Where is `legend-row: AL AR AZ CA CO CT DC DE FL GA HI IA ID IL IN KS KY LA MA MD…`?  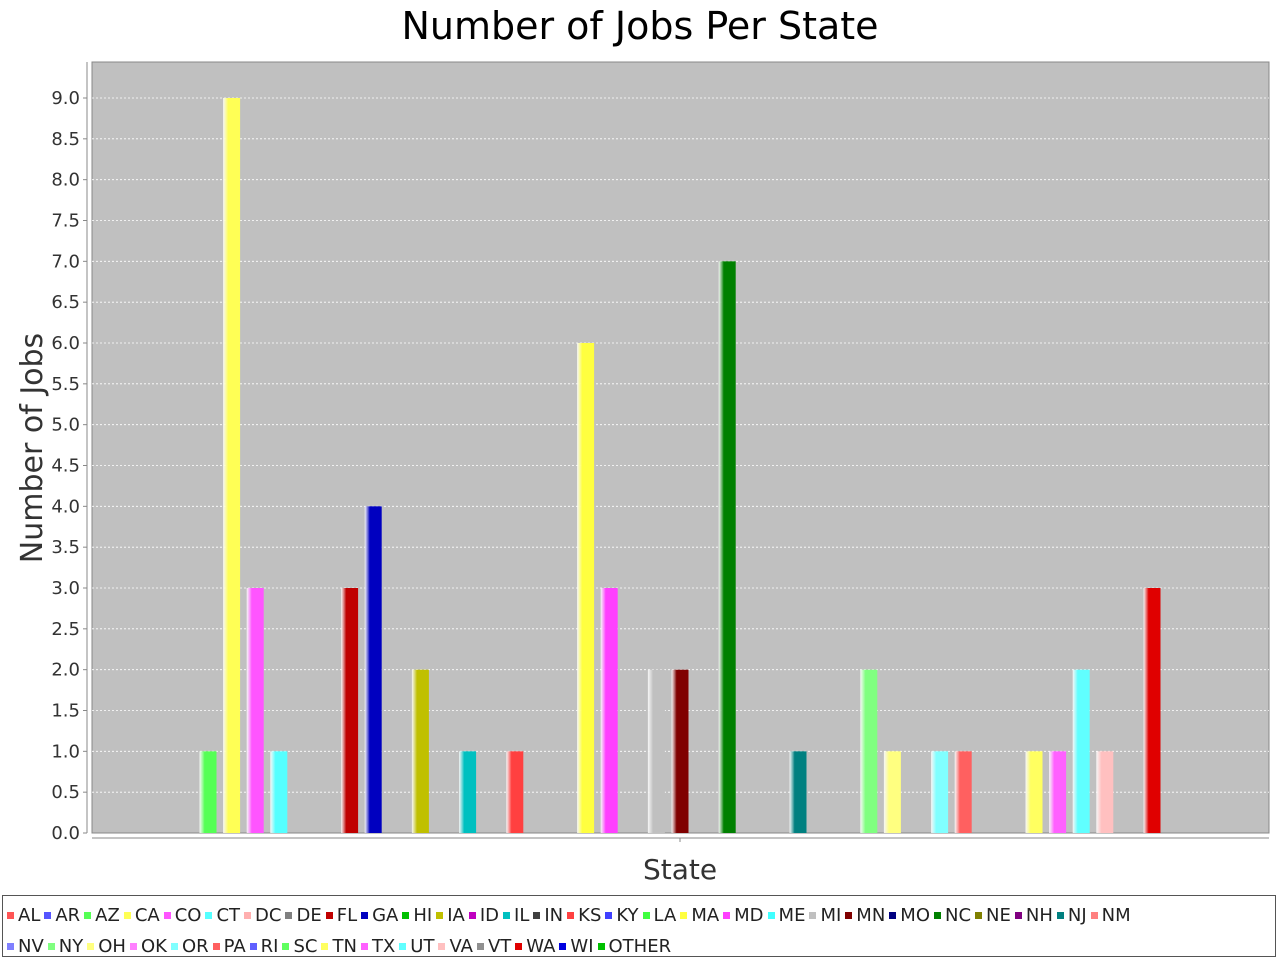 legend-row: AL AR AZ CA CO CT DC DE FL GA HI IA ID IL IN KS KY LA MA MD… is located at coordinates (641, 915).